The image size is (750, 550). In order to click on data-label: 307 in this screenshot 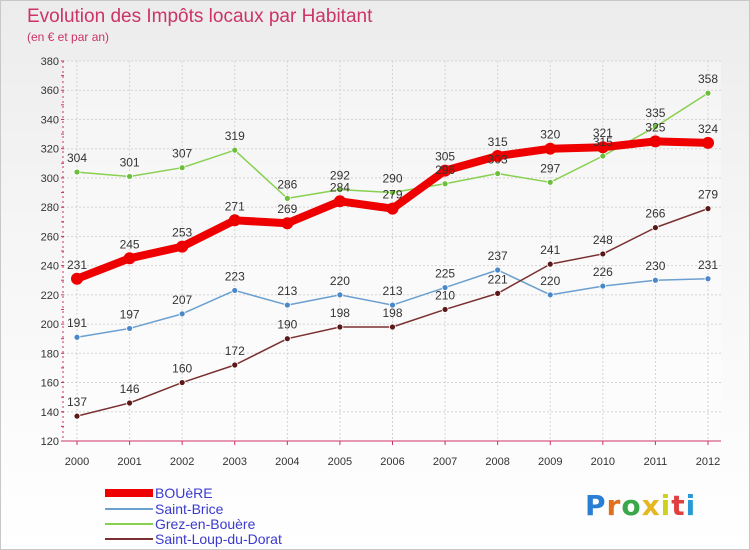, I will do `click(182, 154)`.